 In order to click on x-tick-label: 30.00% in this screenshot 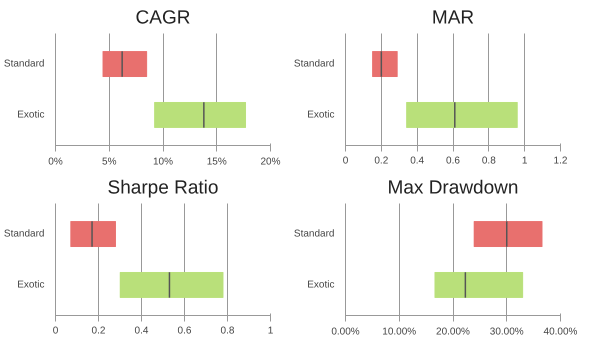, I will do `click(507, 332)`.